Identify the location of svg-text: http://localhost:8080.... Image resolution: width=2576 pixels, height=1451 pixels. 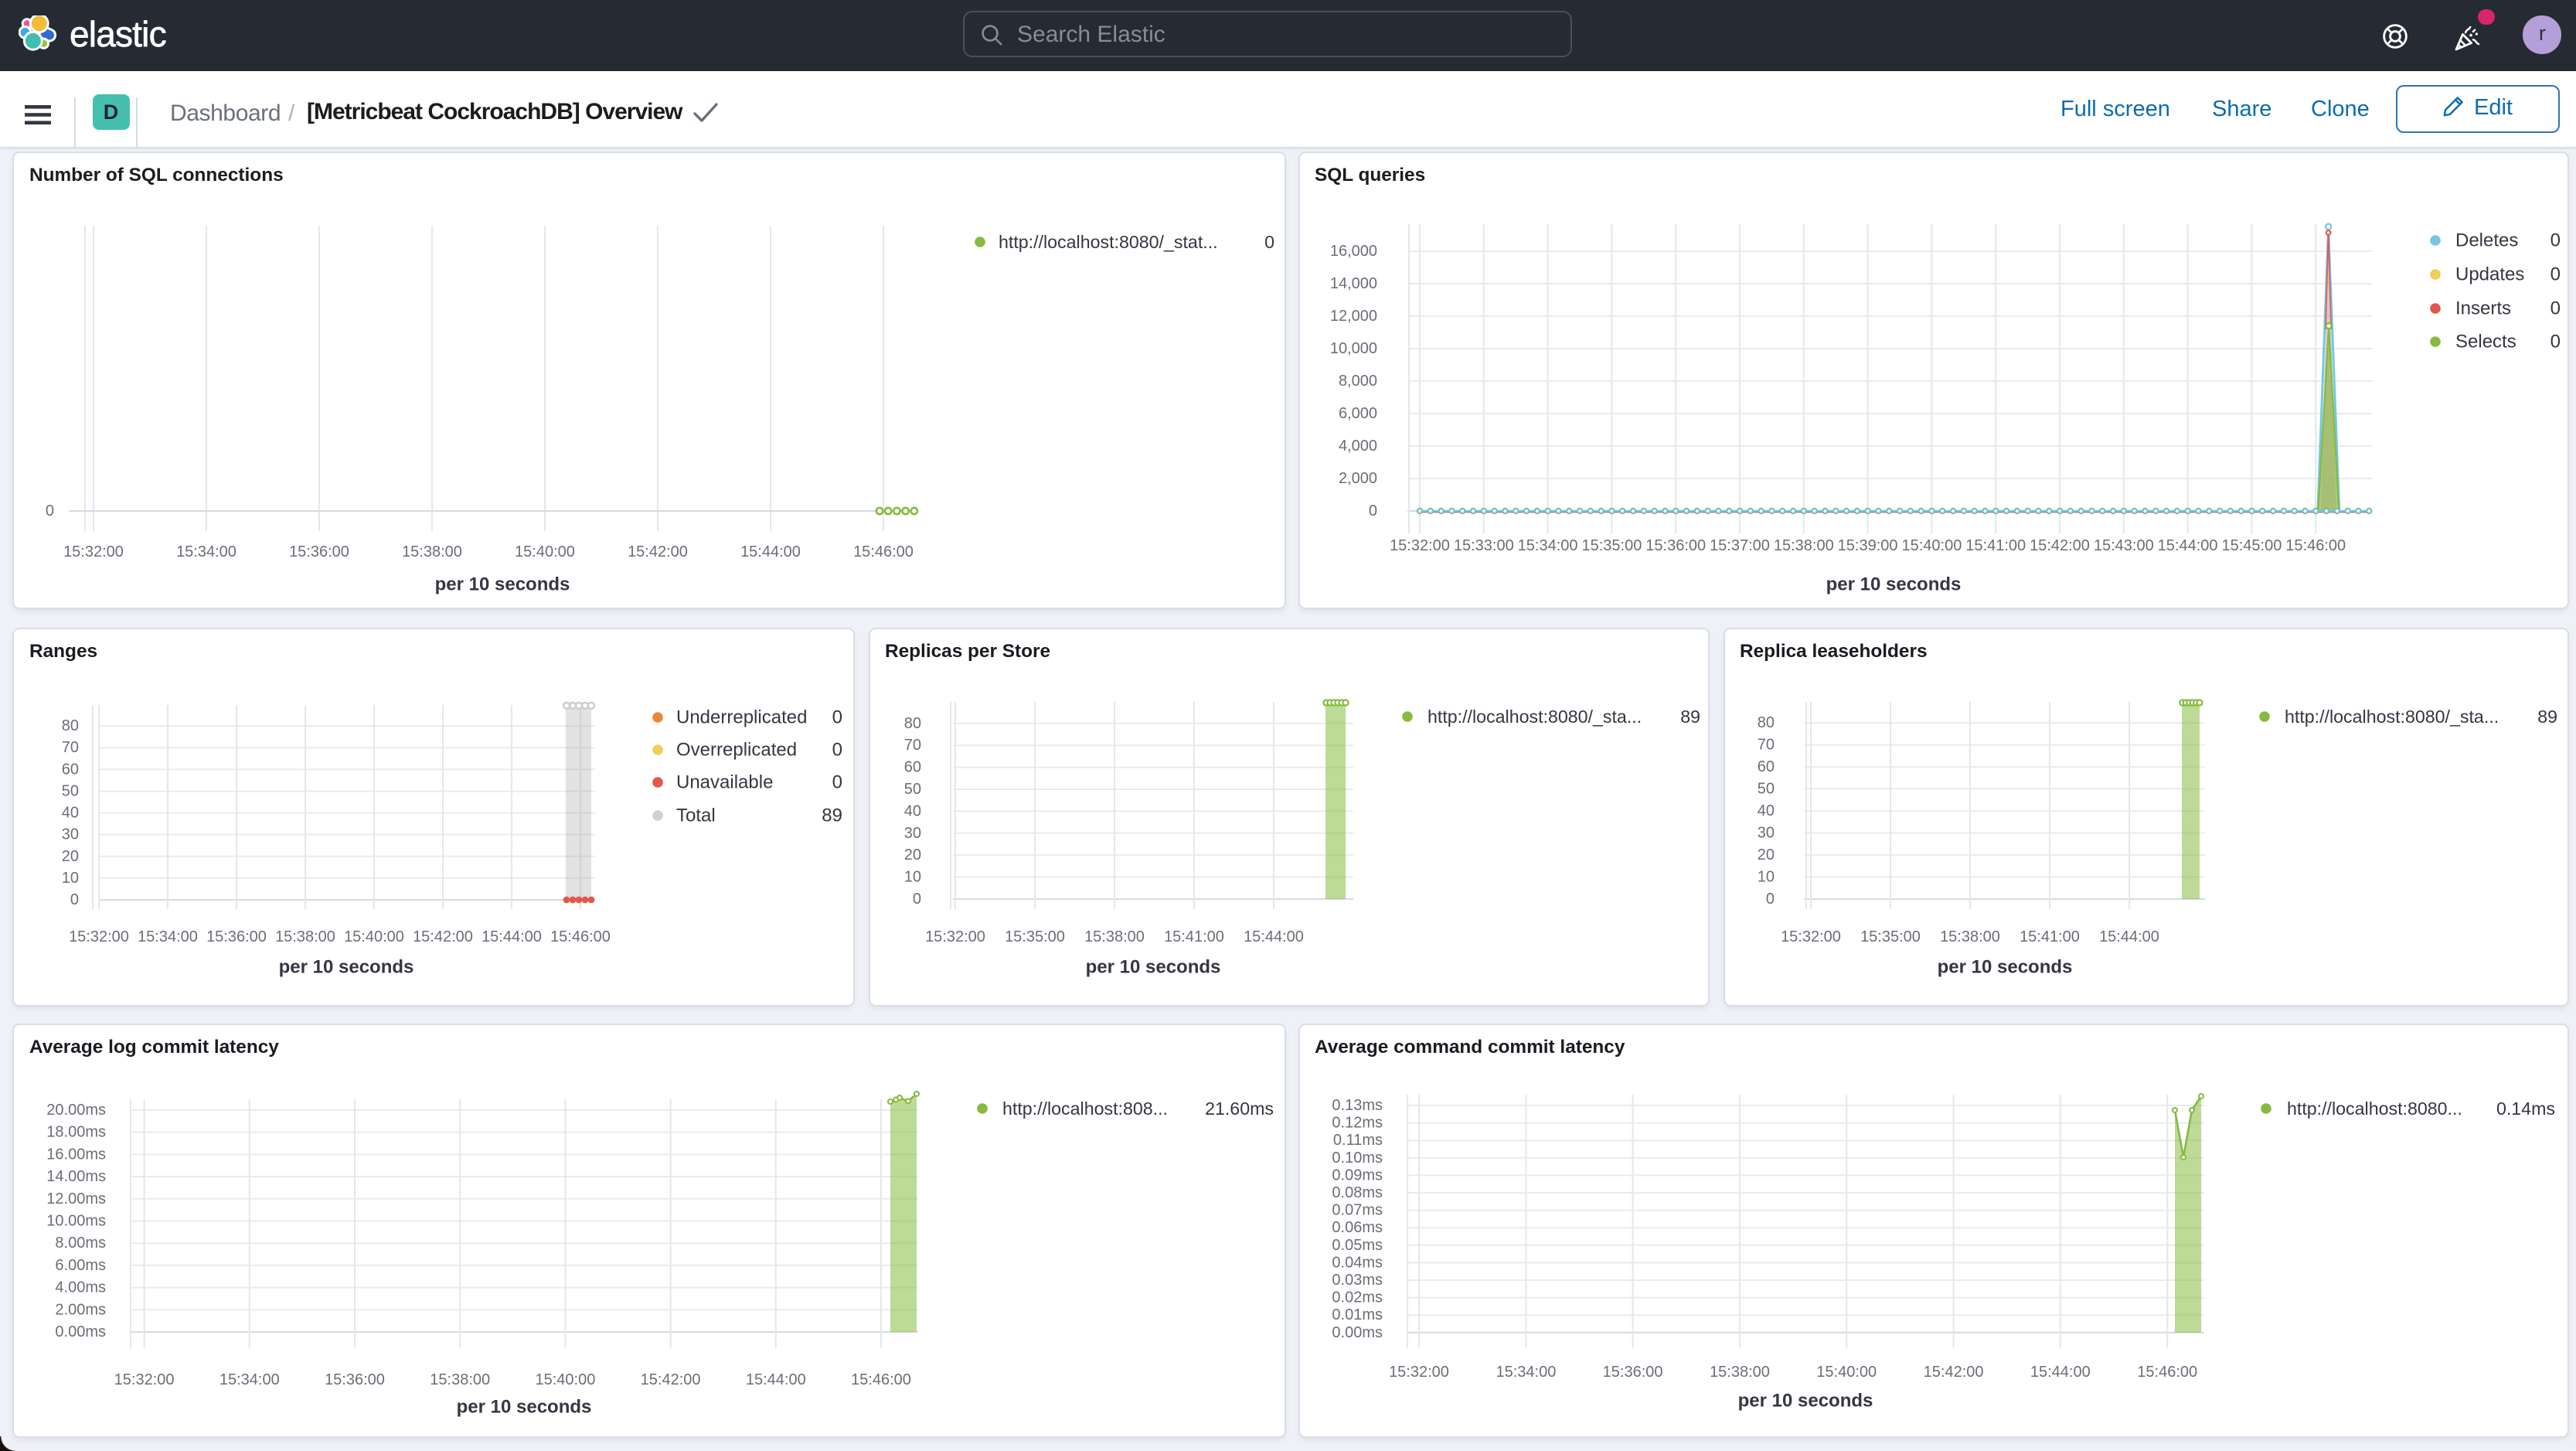
(2374, 1108).